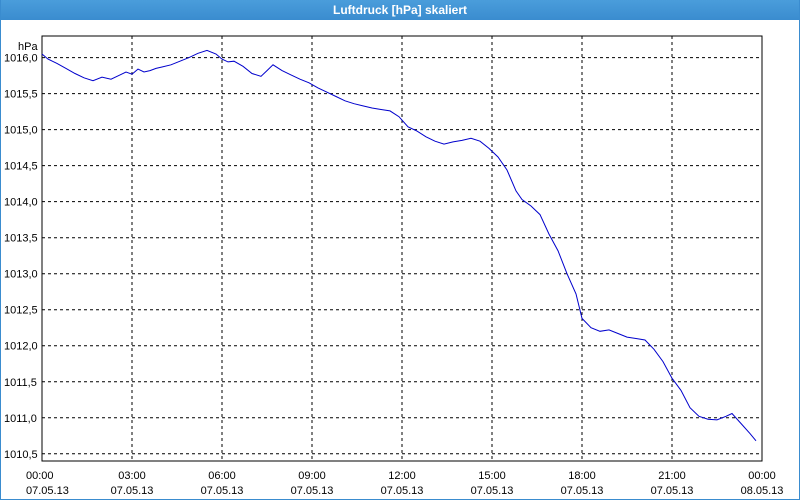  What do you see at coordinates (492, 476) in the screenshot?
I see `x-tick-time-label: 15:00` at bounding box center [492, 476].